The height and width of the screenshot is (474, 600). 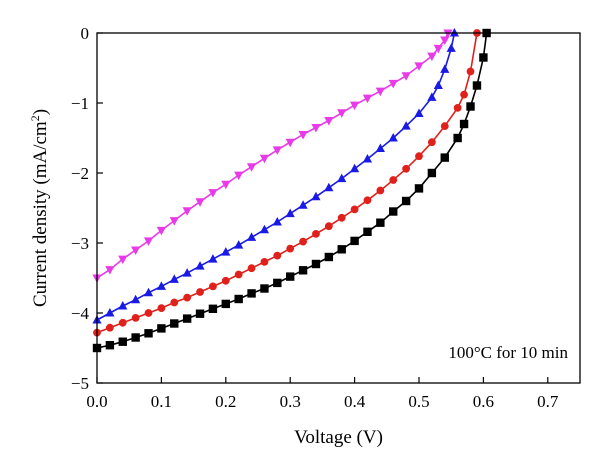 What do you see at coordinates (225, 401) in the screenshot?
I see `x-tick-label: 0.2` at bounding box center [225, 401].